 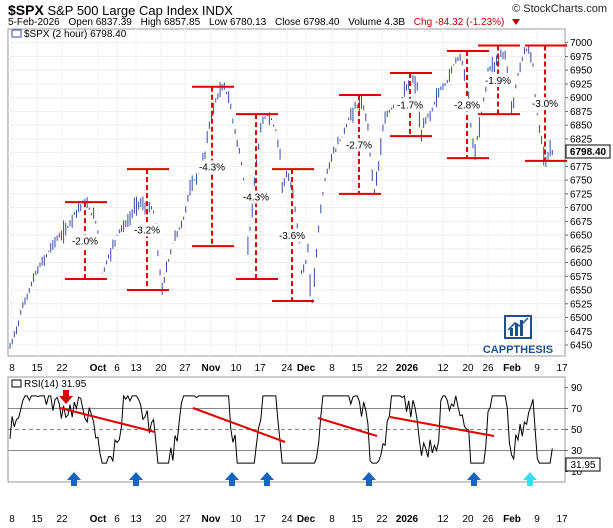 I want to click on rsi-x-tick-label: Dec, so click(x=306, y=519).